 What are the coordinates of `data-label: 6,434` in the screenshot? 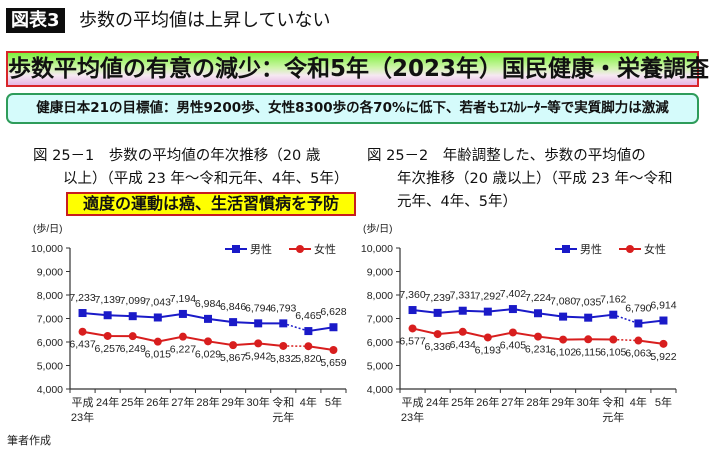 It's located at (463, 345).